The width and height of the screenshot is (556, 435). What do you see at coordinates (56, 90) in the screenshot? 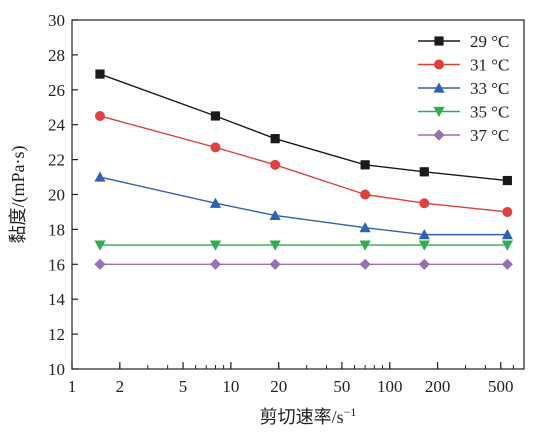
I see `y-tick-label: 26` at bounding box center [56, 90].